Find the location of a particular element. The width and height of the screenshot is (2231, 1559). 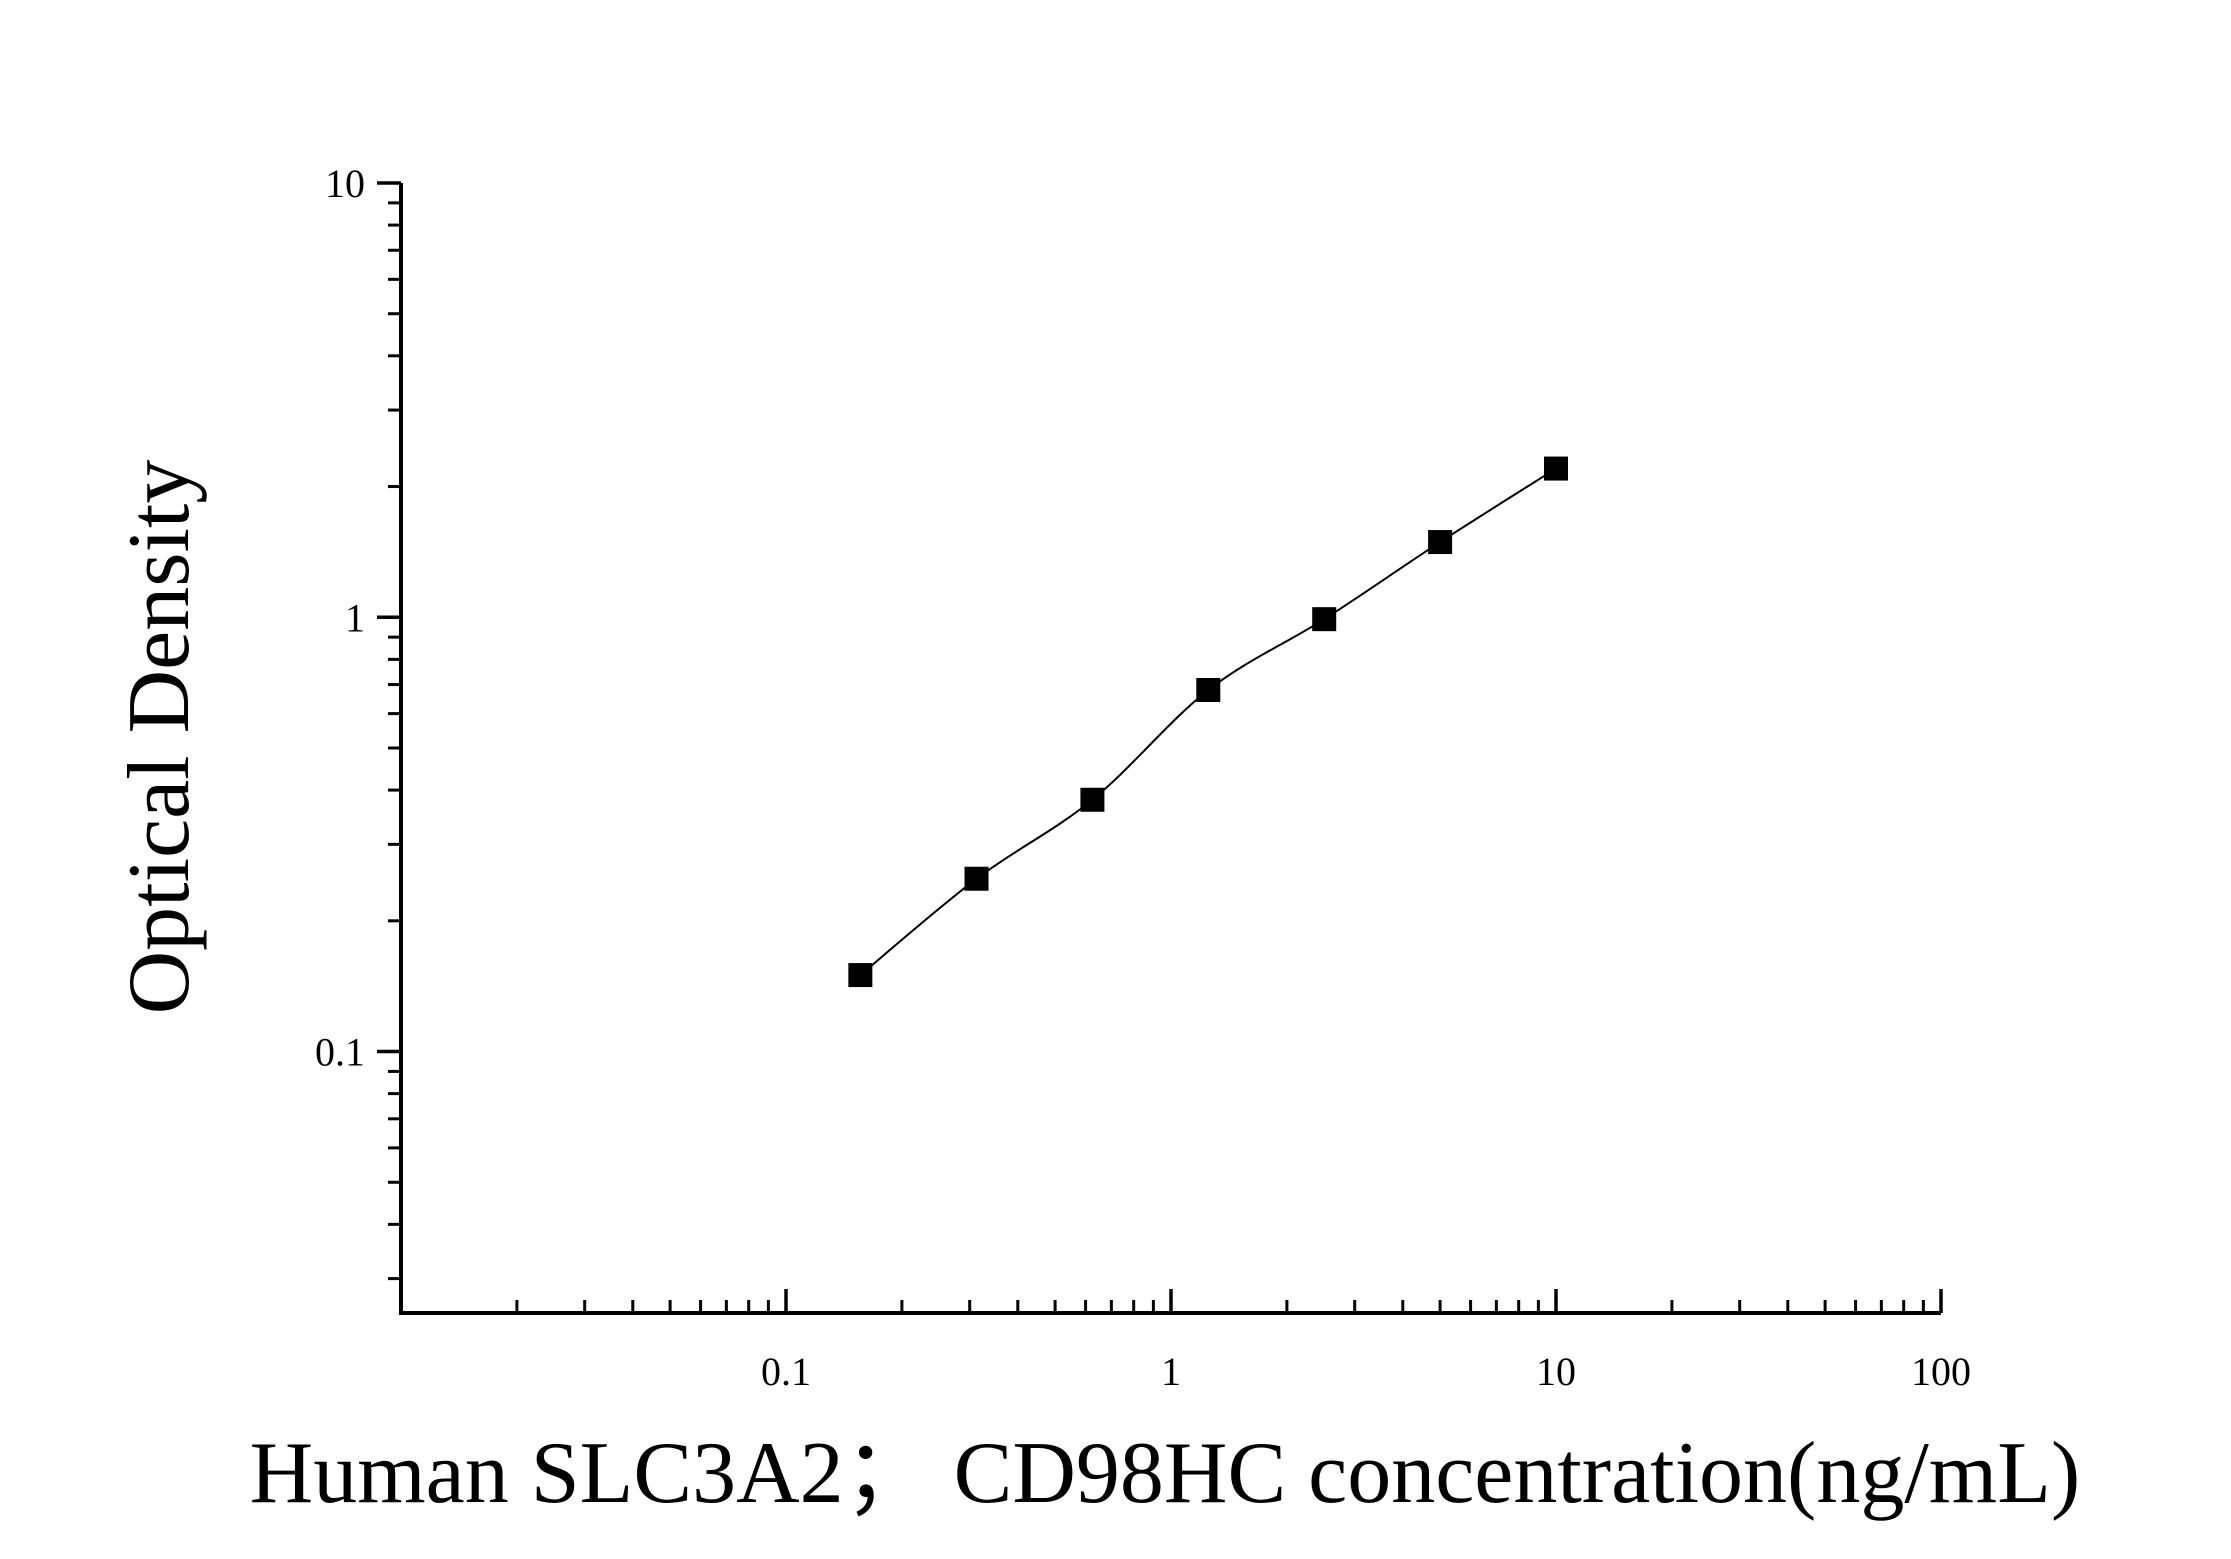

y-tick-label: 0.1 is located at coordinates (340, 1052).